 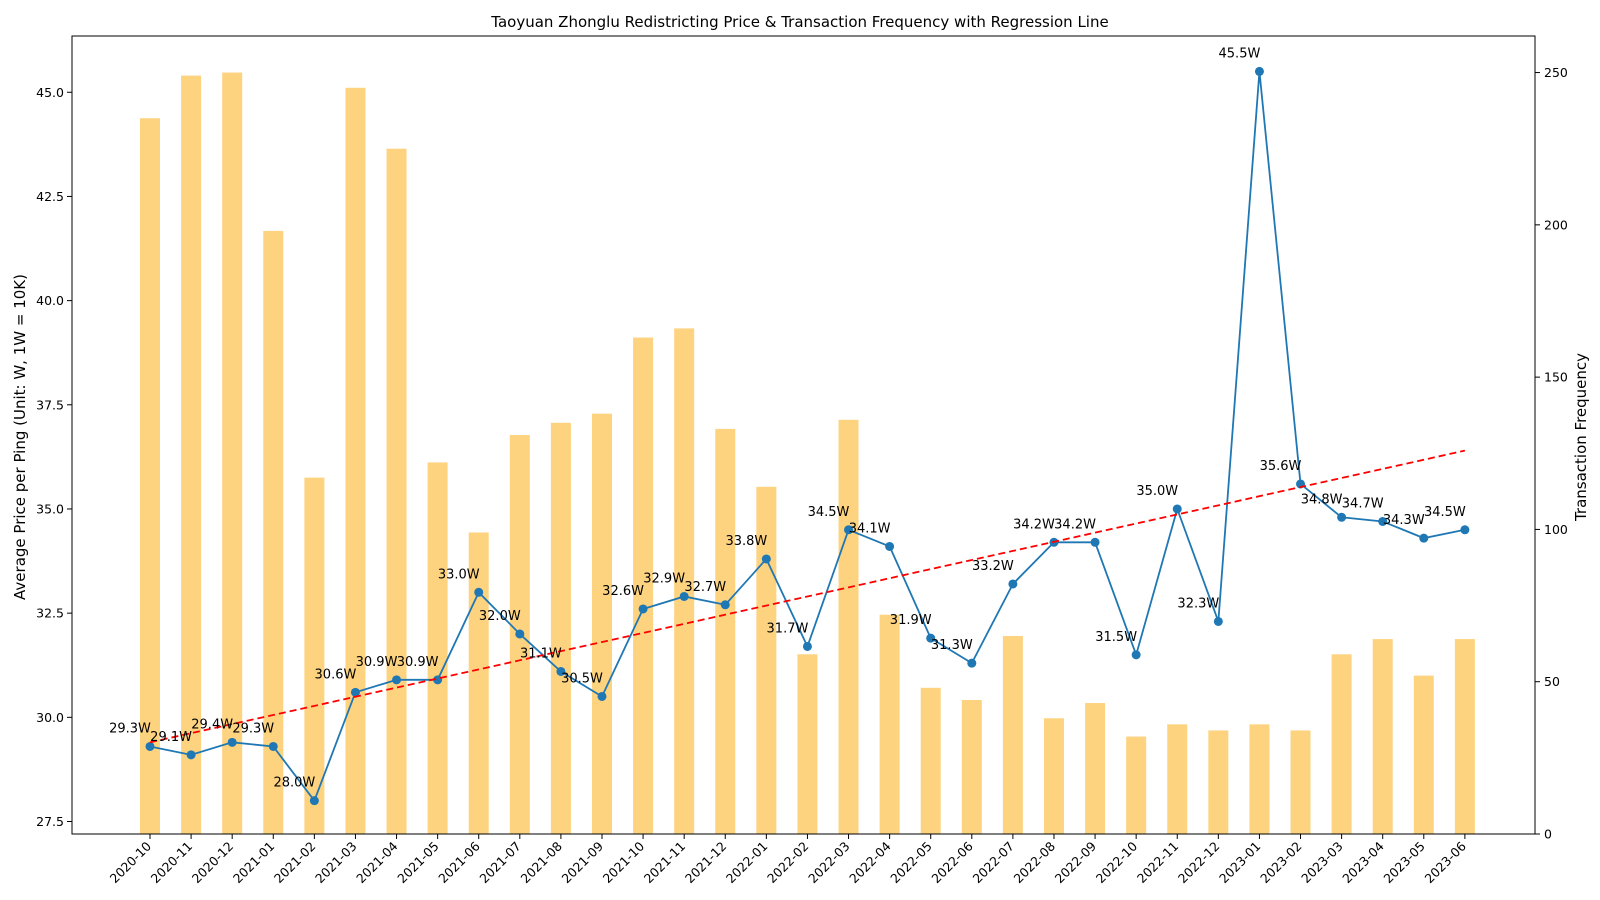 I want to click on y-right-tick-label: 150, so click(x=1556, y=377).